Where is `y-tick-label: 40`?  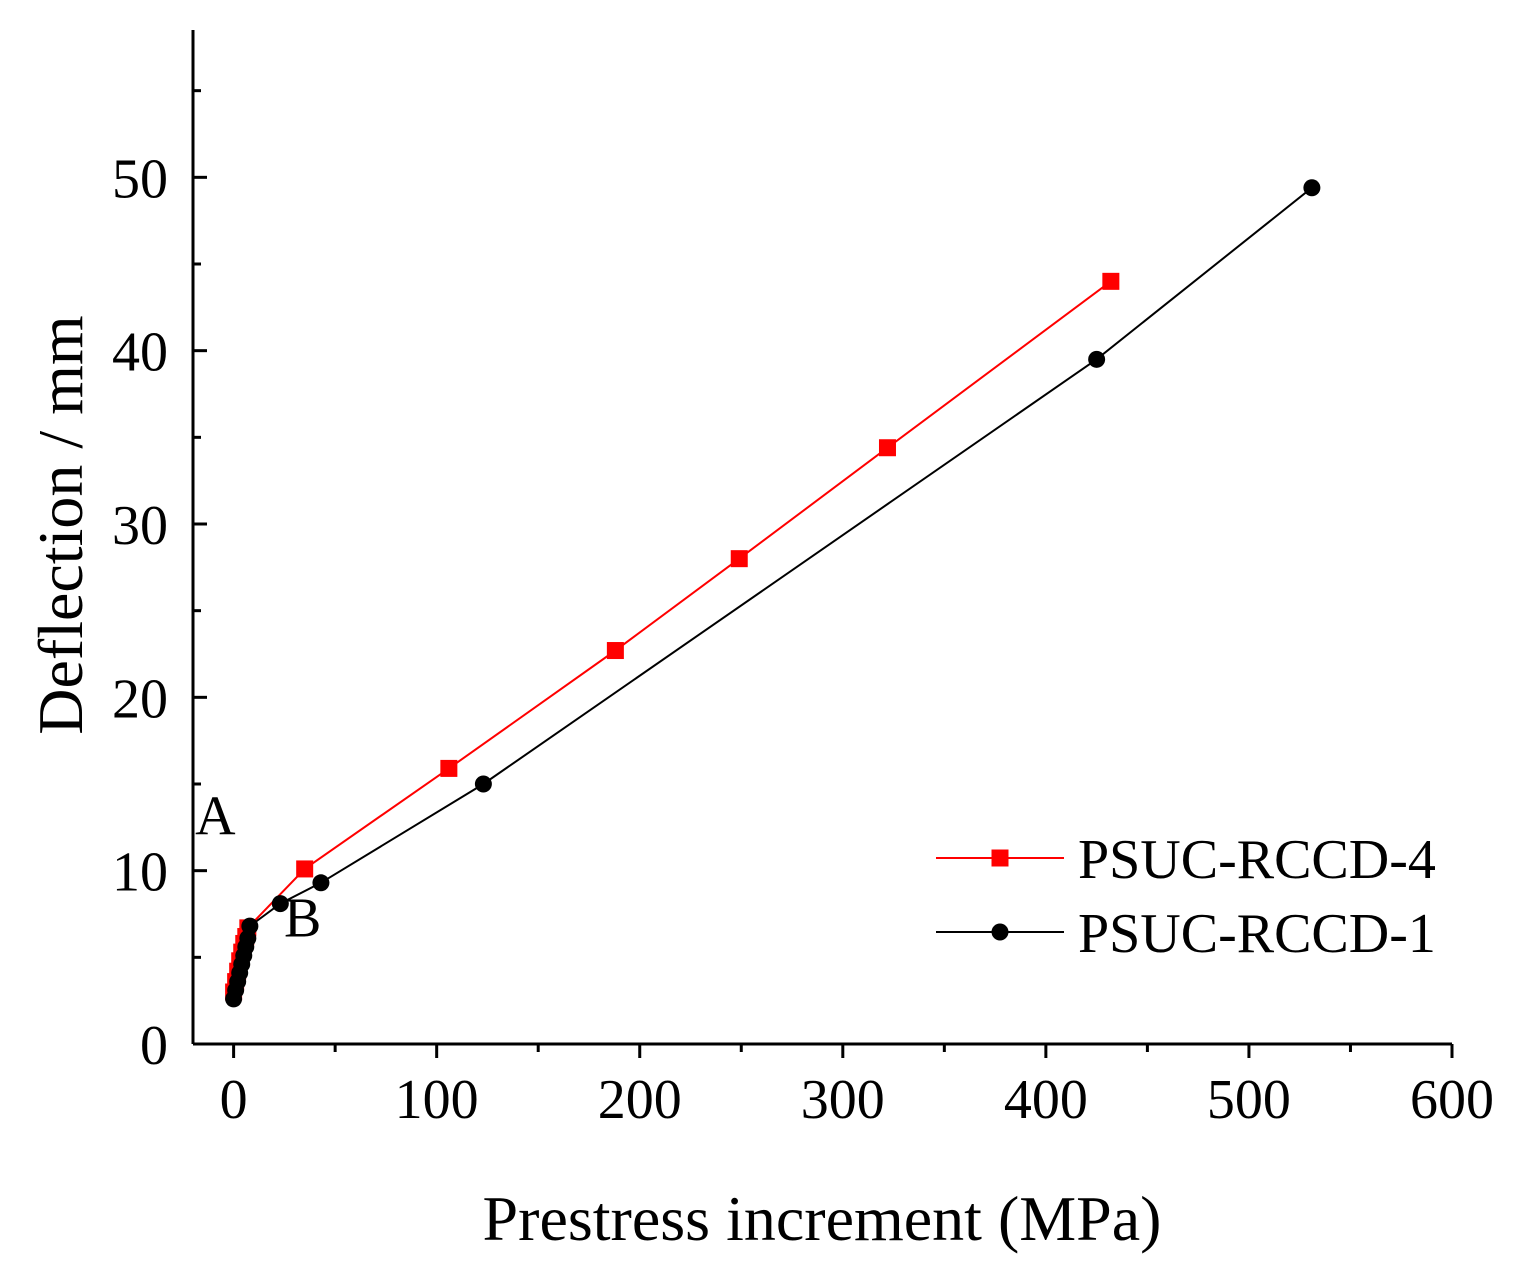
y-tick-label: 40 is located at coordinates (140, 353).